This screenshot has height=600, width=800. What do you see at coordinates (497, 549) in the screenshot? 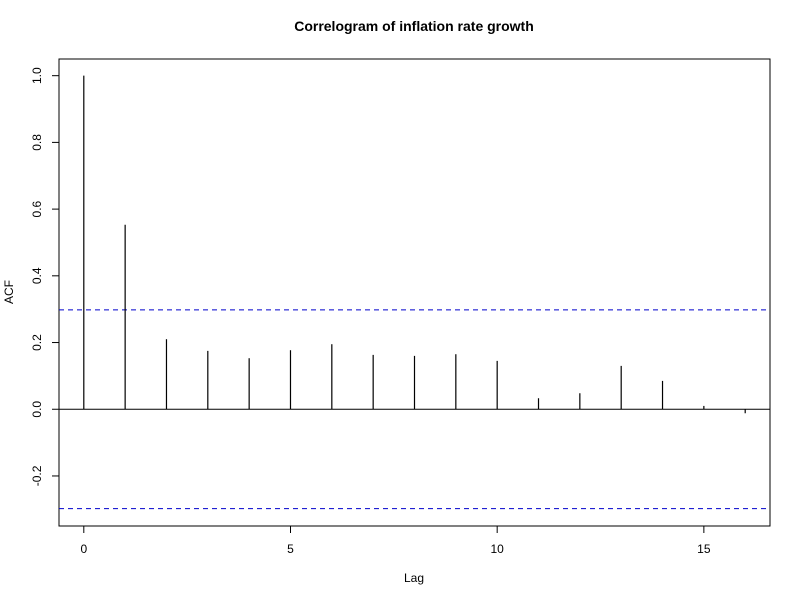
I see `x-tick-label: 10` at bounding box center [497, 549].